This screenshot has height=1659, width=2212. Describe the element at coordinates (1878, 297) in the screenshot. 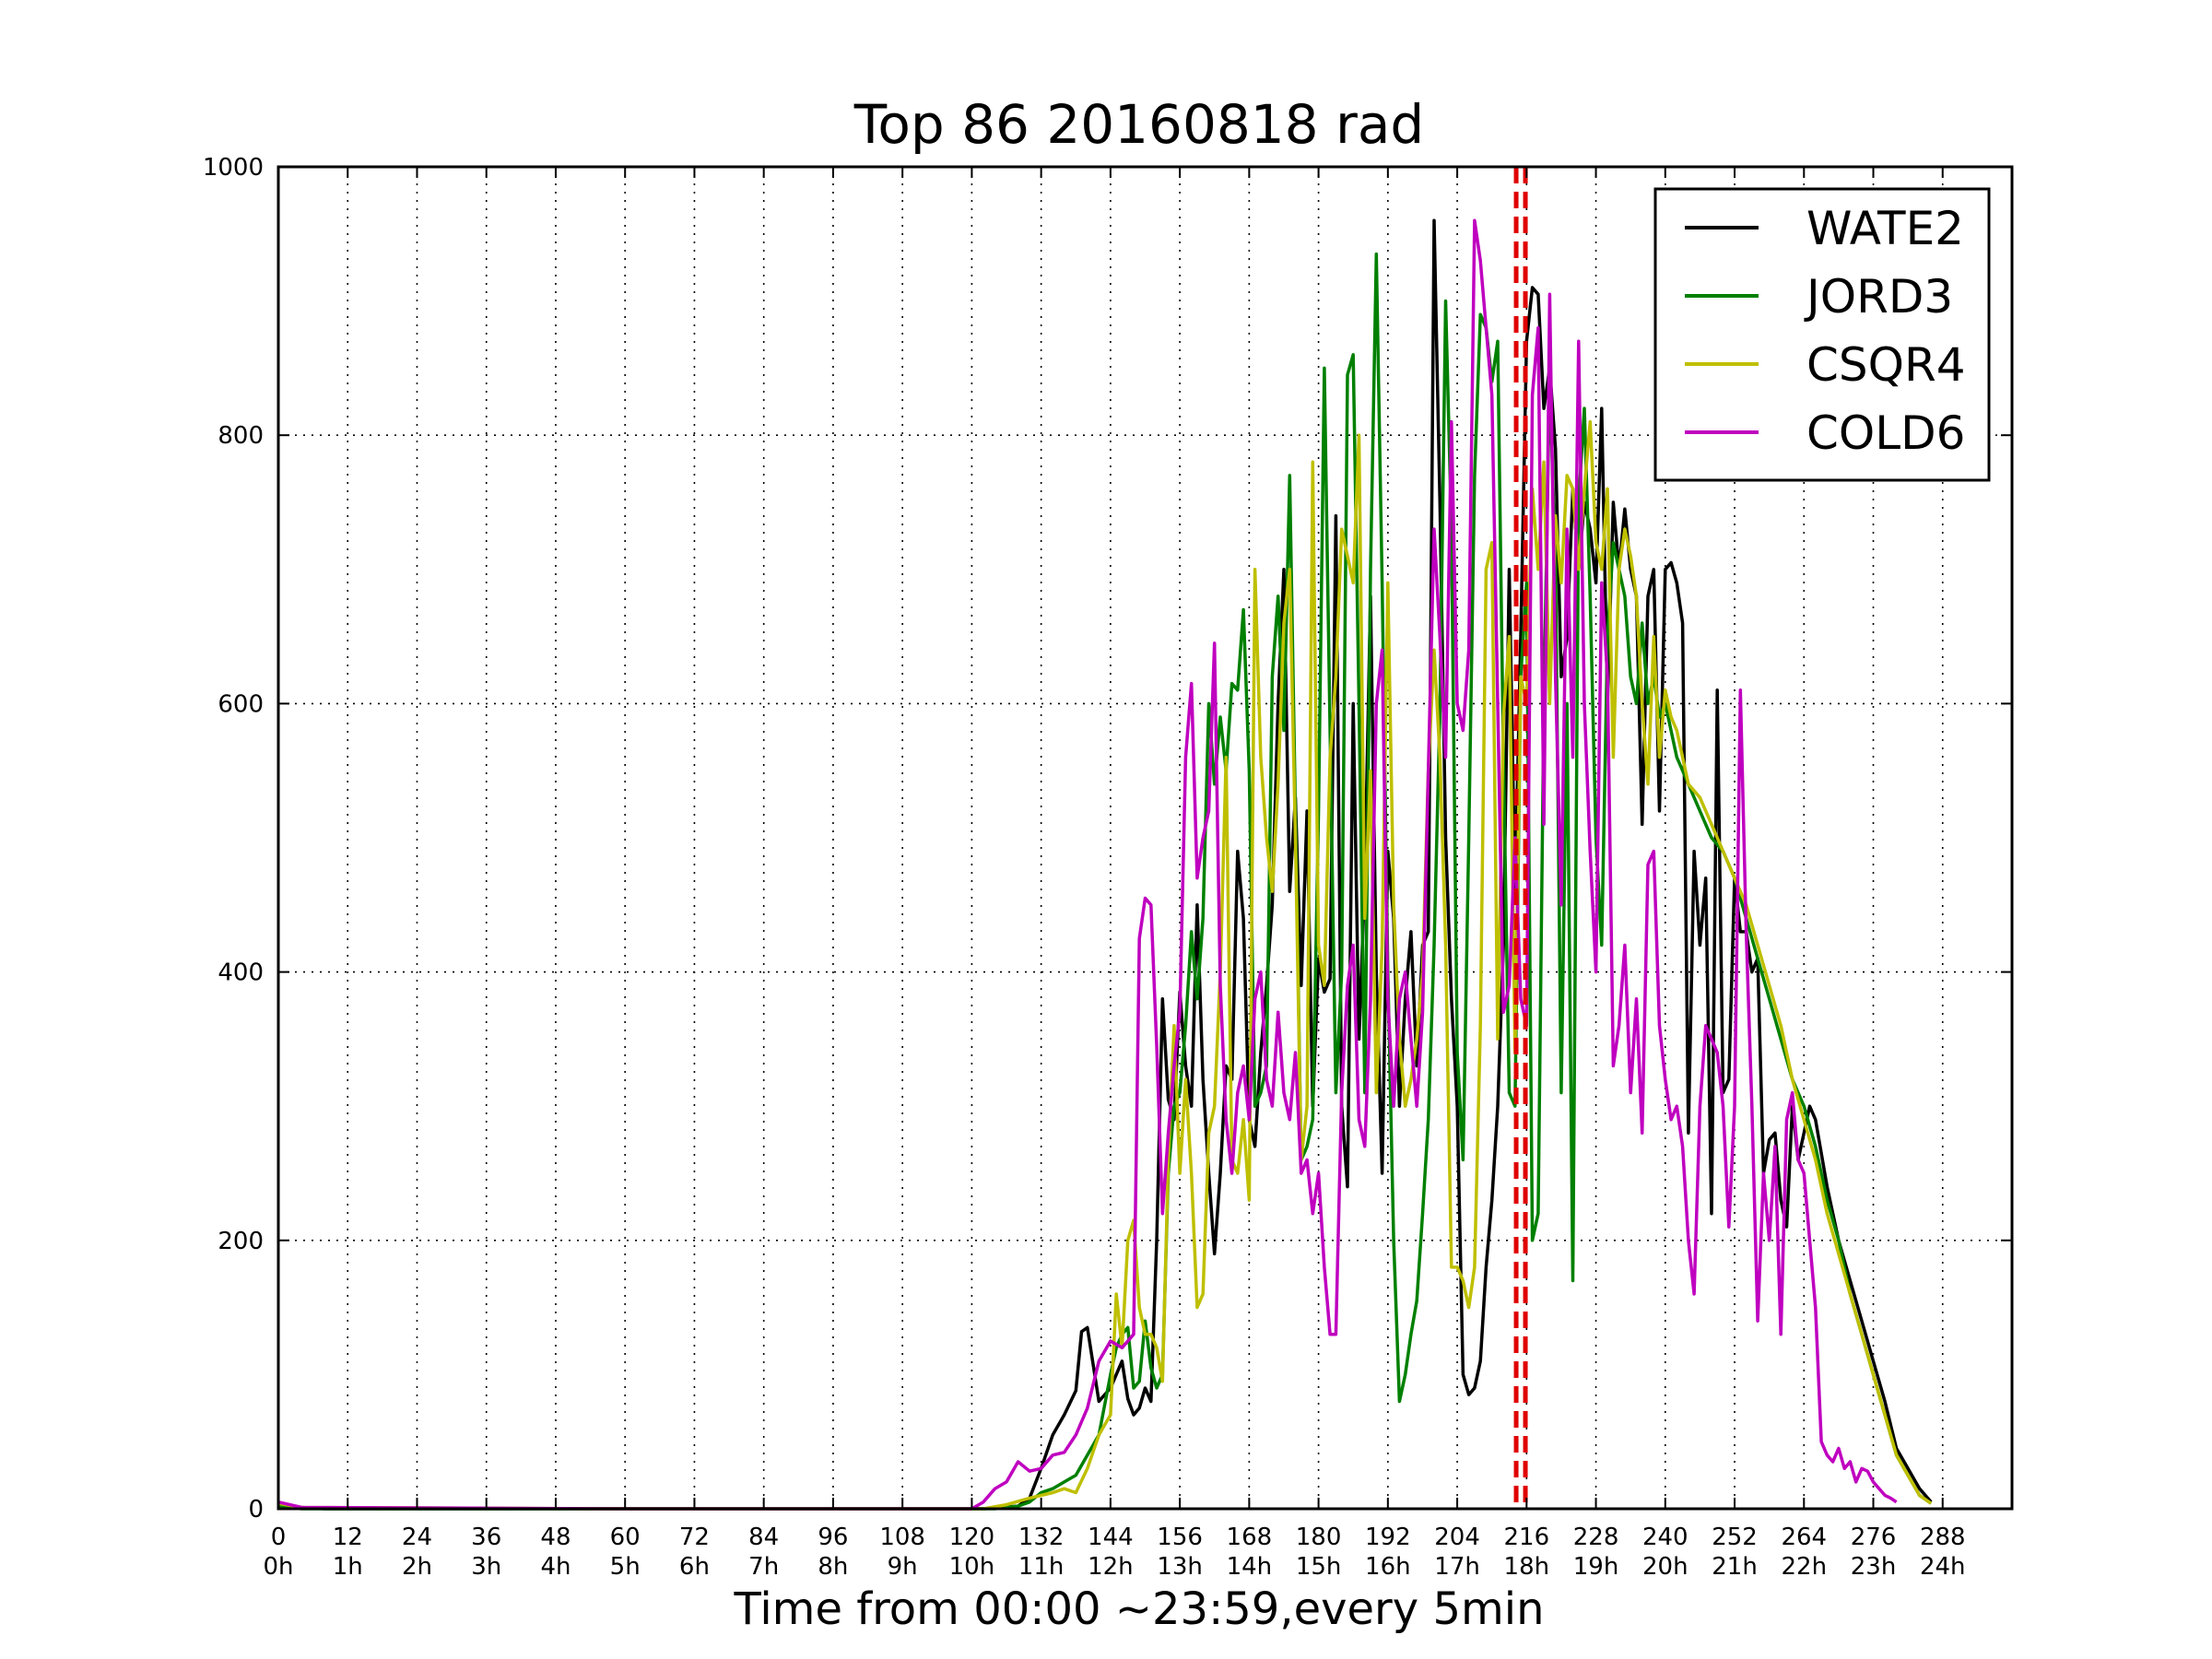

I see `legend-label-jord3: JORD3` at that location.